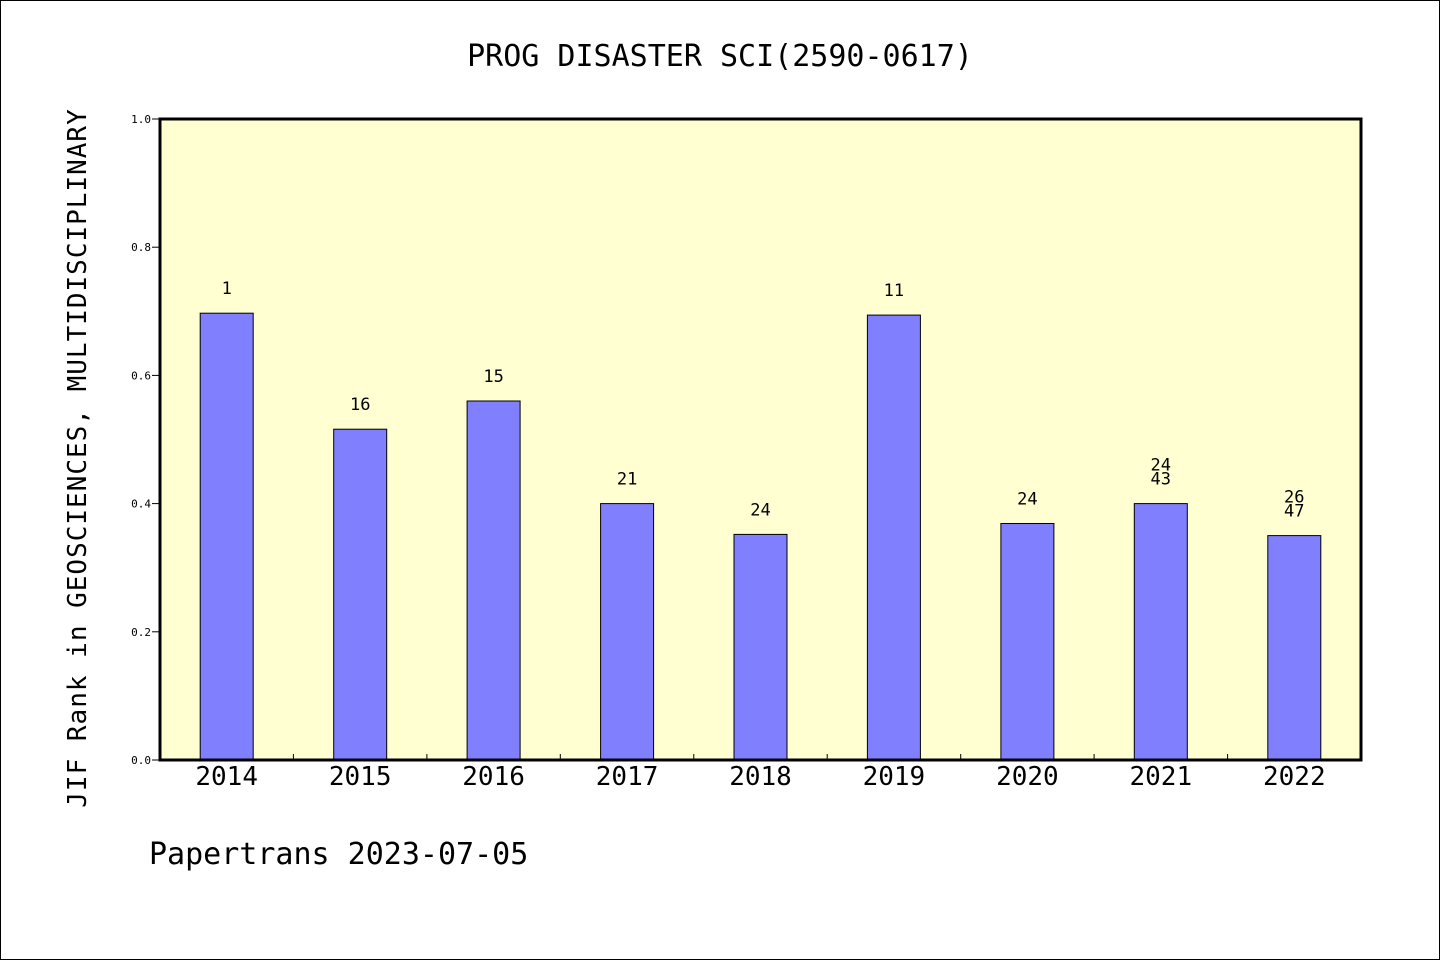 The width and height of the screenshot is (1440, 964). I want to click on x-tick-label-2018: 2018, so click(760, 777).